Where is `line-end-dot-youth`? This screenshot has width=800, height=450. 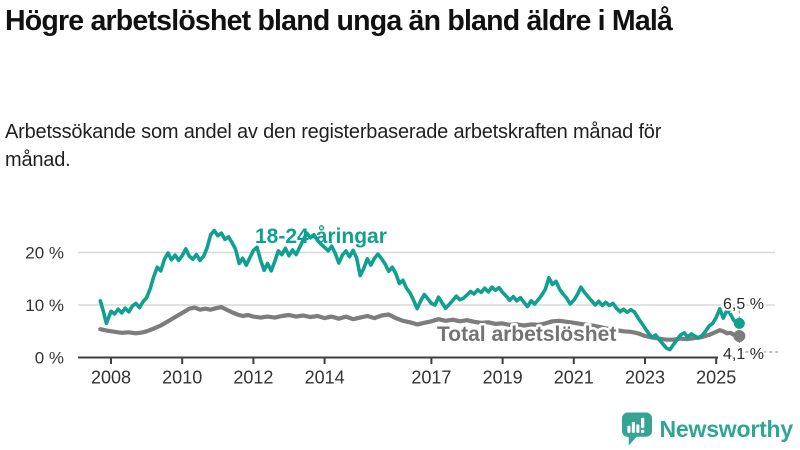 line-end-dot-youth is located at coordinates (739, 323).